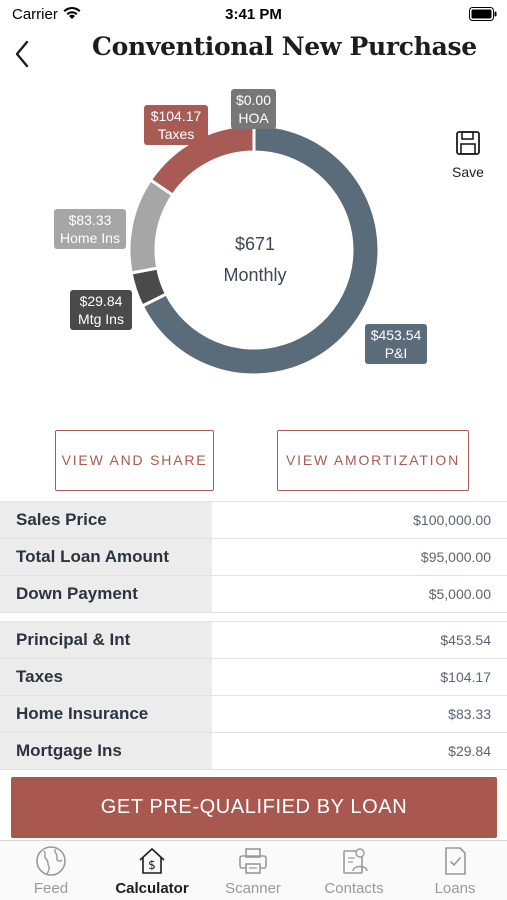 Image resolution: width=507 pixels, height=900 pixels. What do you see at coordinates (254, 807) in the screenshot?
I see `get-pre-qualified-button: GET PRE-QUALIFIED BY LOAN` at bounding box center [254, 807].